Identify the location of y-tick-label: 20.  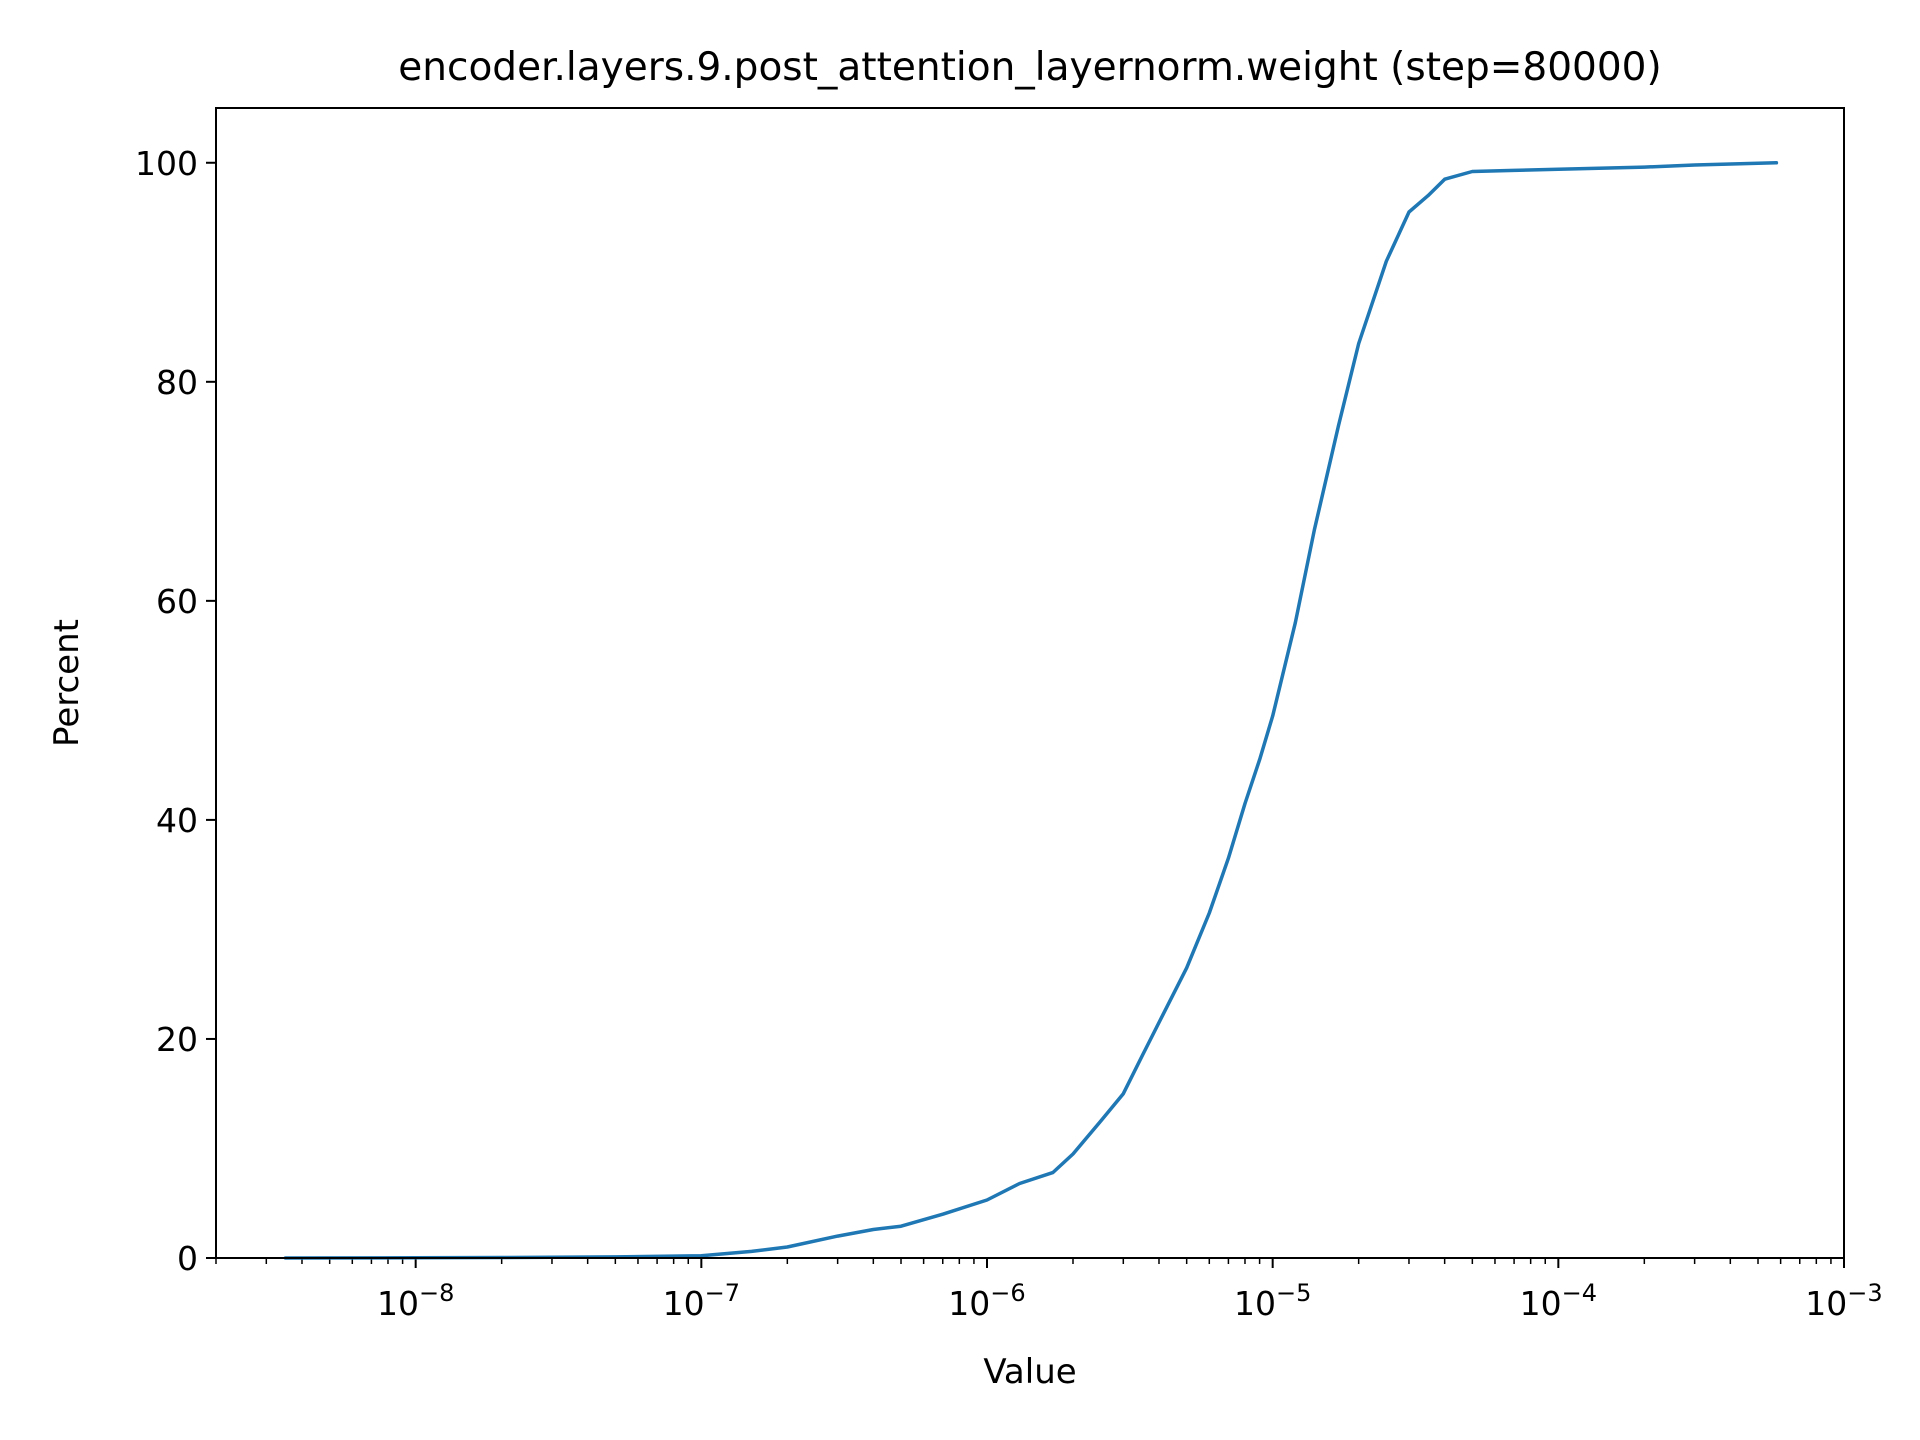
(177, 1039).